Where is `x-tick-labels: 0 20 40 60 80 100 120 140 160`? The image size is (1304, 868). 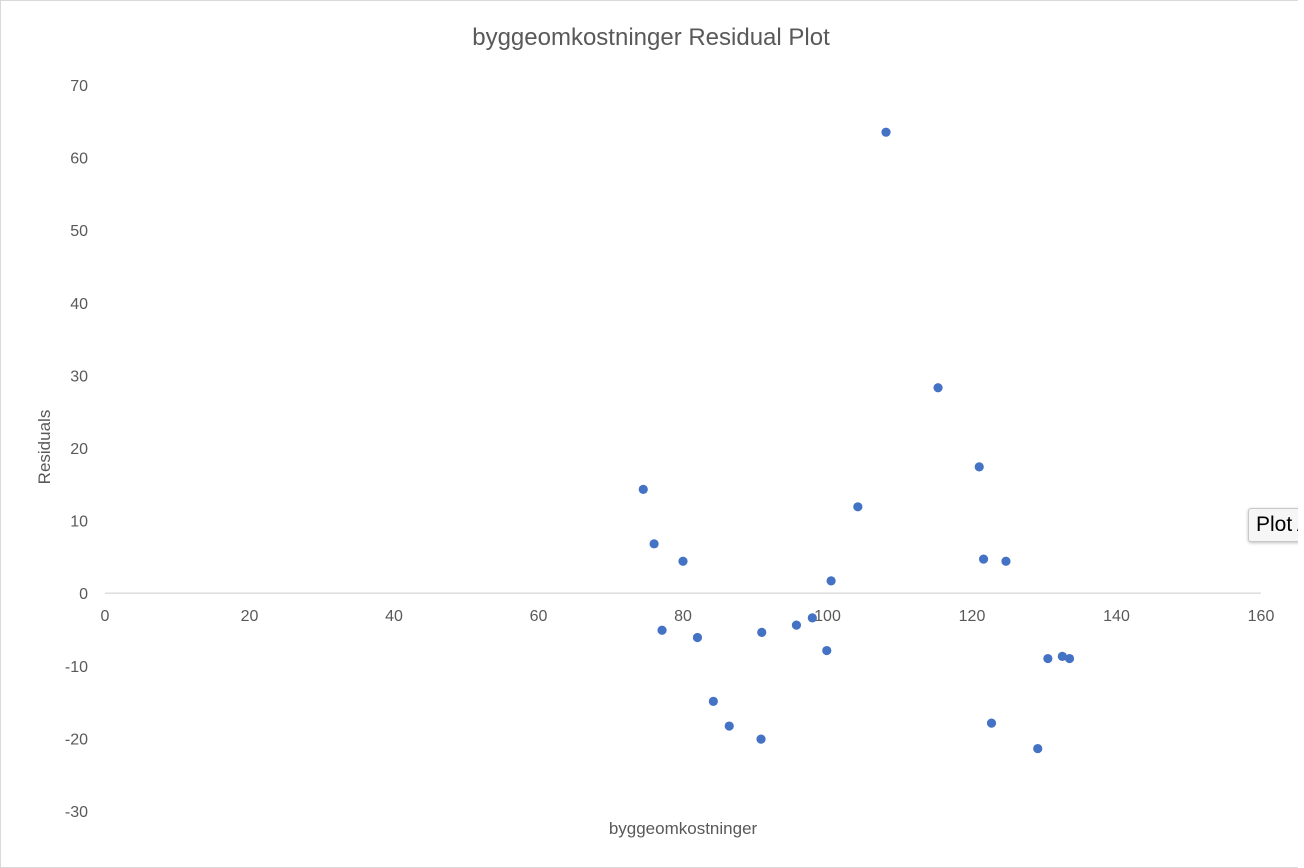
x-tick-labels: 0 20 40 60 80 100 120 140 160 is located at coordinates (688, 616).